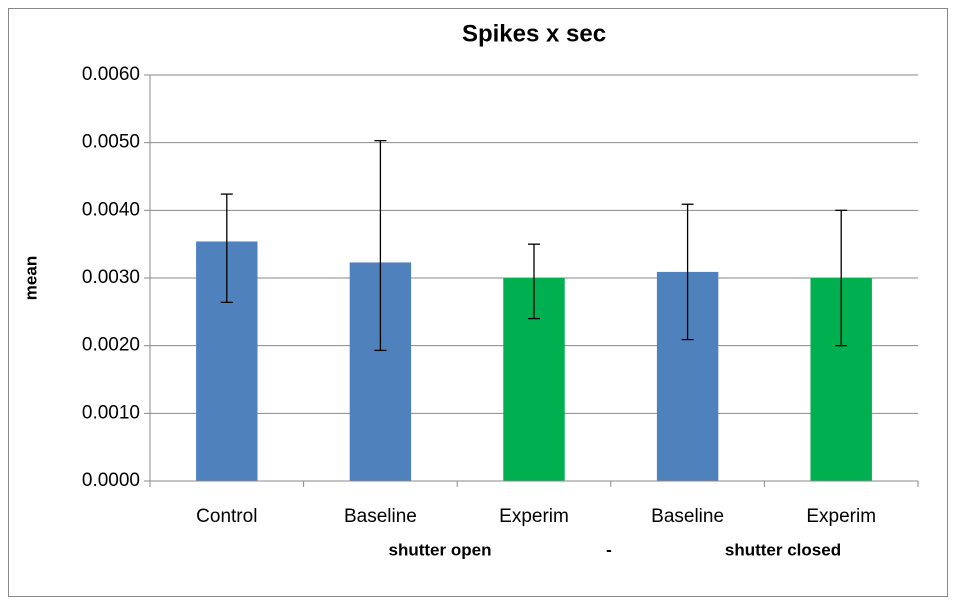 The image size is (958, 604). Describe the element at coordinates (534, 33) in the screenshot. I see `chart-title: Spikes x sec` at that location.